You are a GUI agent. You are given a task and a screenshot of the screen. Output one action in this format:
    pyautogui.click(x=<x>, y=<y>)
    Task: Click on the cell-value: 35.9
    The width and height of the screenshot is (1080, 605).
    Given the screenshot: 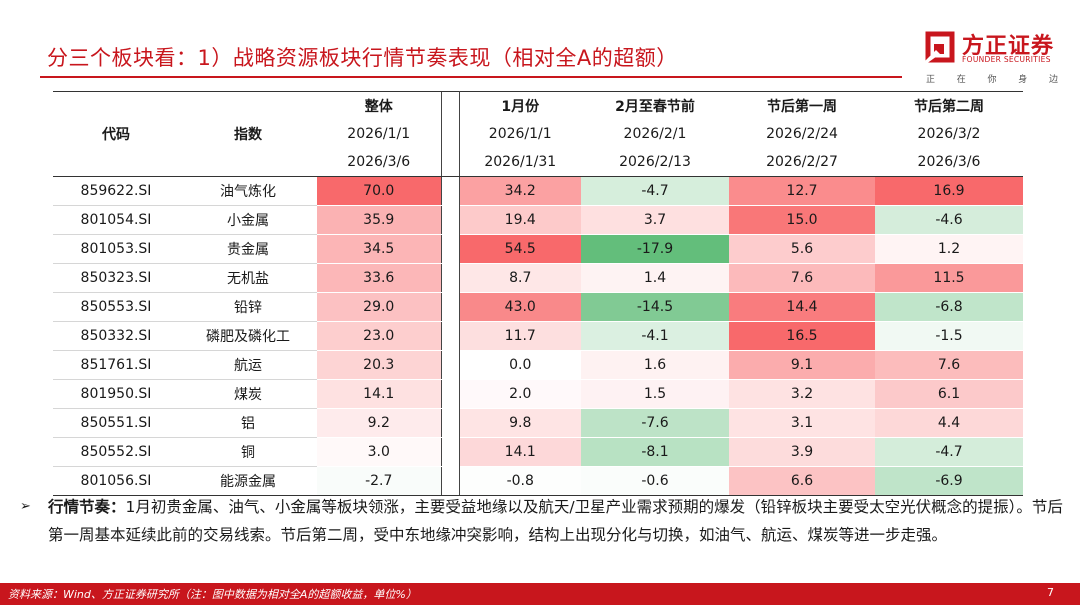 What is the action you would take?
    pyautogui.click(x=379, y=220)
    